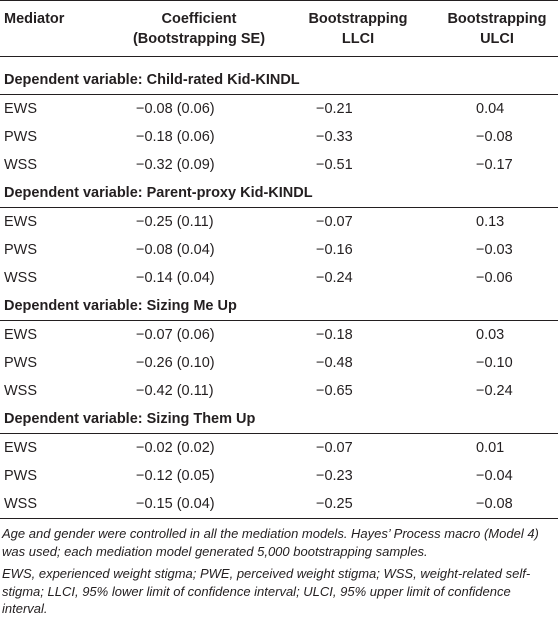 Image resolution: width=558 pixels, height=618 pixels. Describe the element at coordinates (334, 363) in the screenshot. I see `cell-llci: −0.48` at that location.